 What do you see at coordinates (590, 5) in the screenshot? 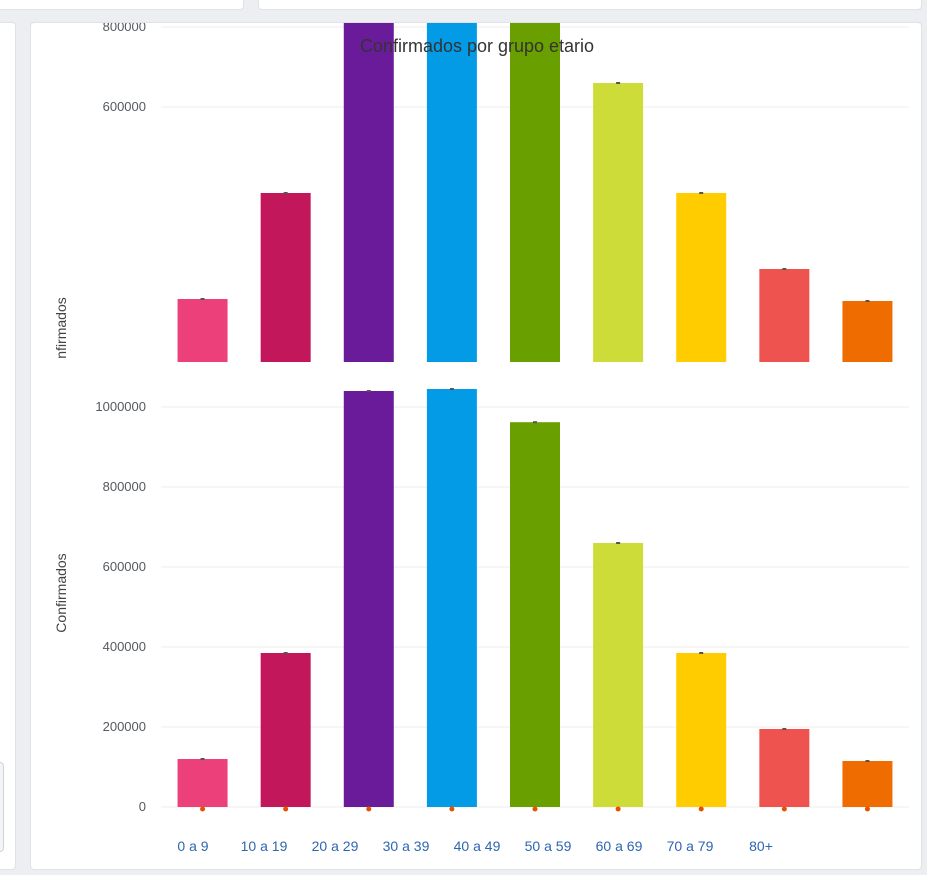
I see `top-right-panel` at bounding box center [590, 5].